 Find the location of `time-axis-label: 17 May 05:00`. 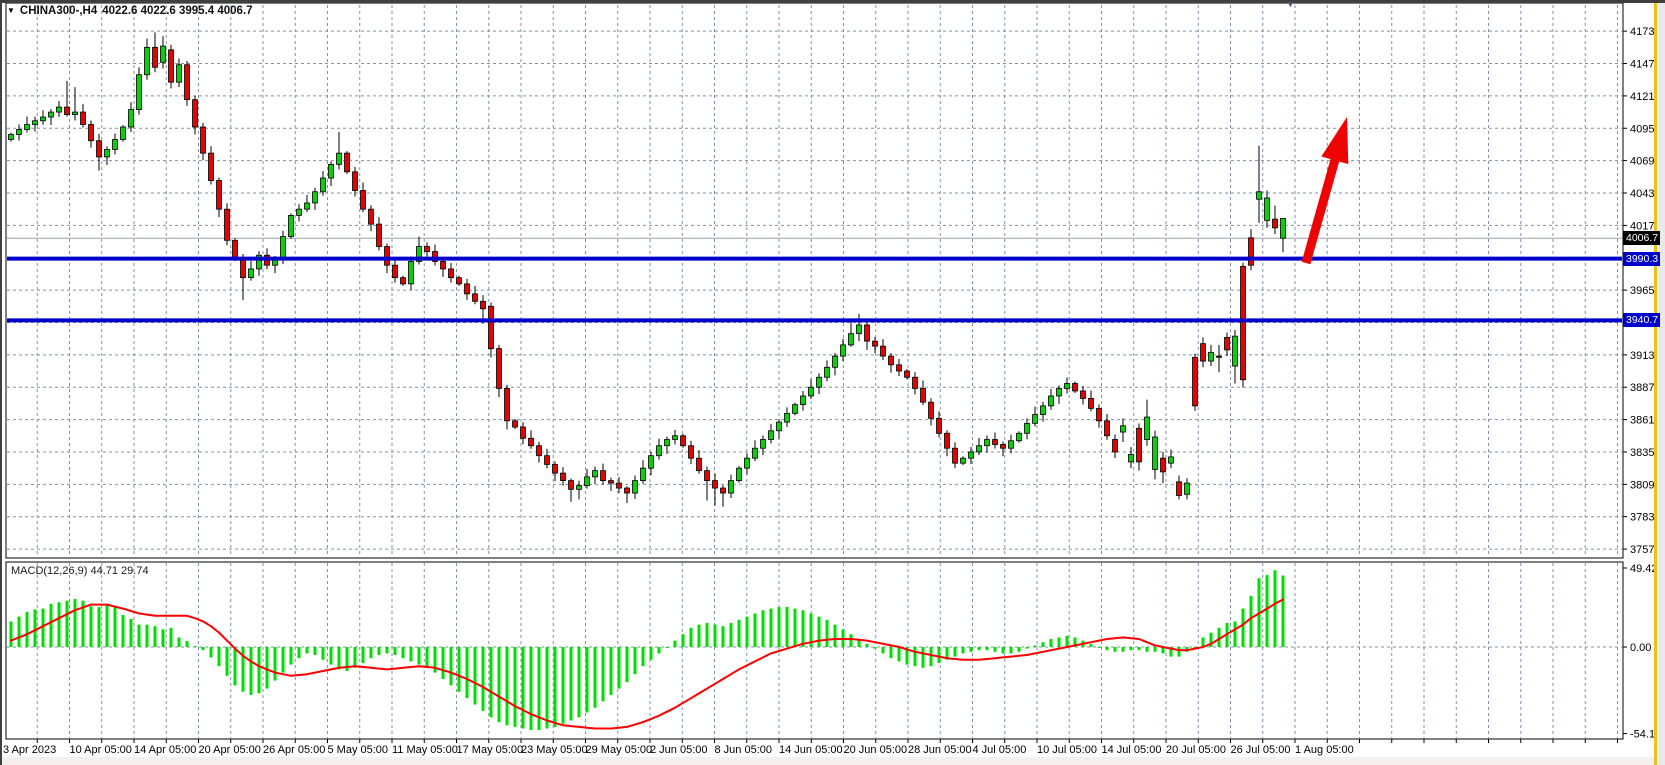

time-axis-label: 17 May 05:00 is located at coordinates (490, 750).